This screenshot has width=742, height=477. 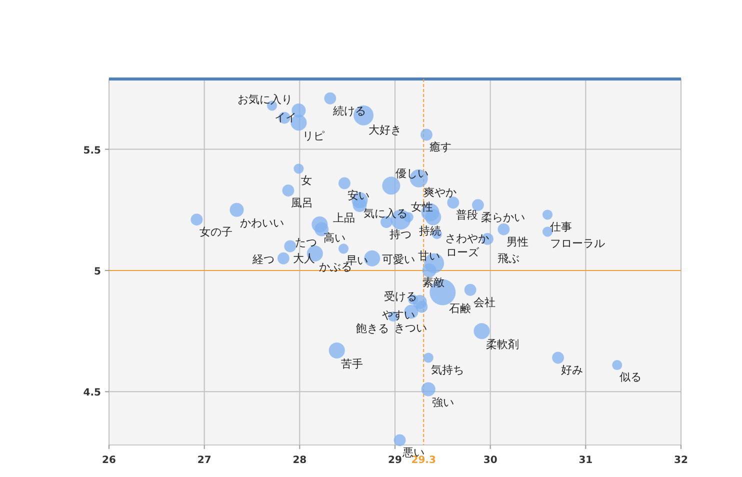 I want to click on data-label: たつ, so click(x=306, y=242).